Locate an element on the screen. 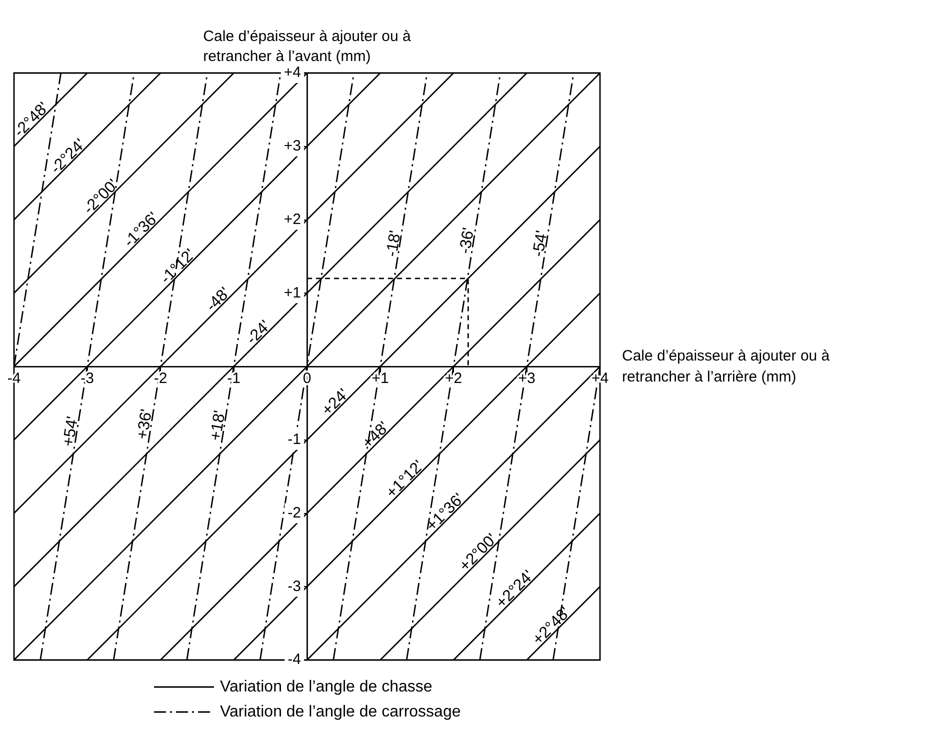 This screenshot has height=729, width=926. y-tick-label: +4 is located at coordinates (292, 73).